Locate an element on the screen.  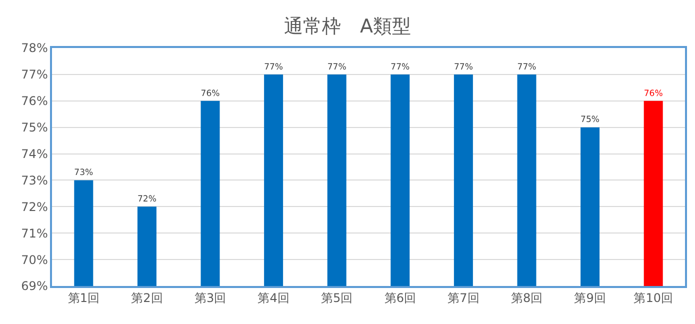
y-tick-label: 73% is located at coordinates (34, 180).